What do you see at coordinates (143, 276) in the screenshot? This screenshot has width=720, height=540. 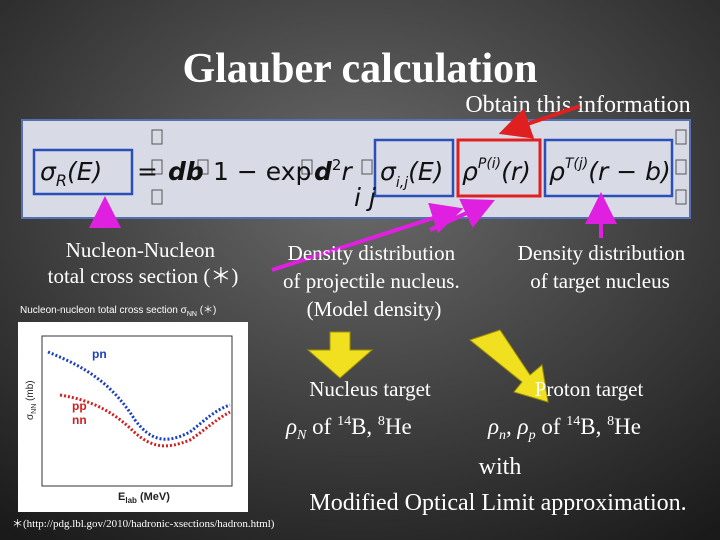 I see `label-line: total cross section (＊)` at bounding box center [143, 276].